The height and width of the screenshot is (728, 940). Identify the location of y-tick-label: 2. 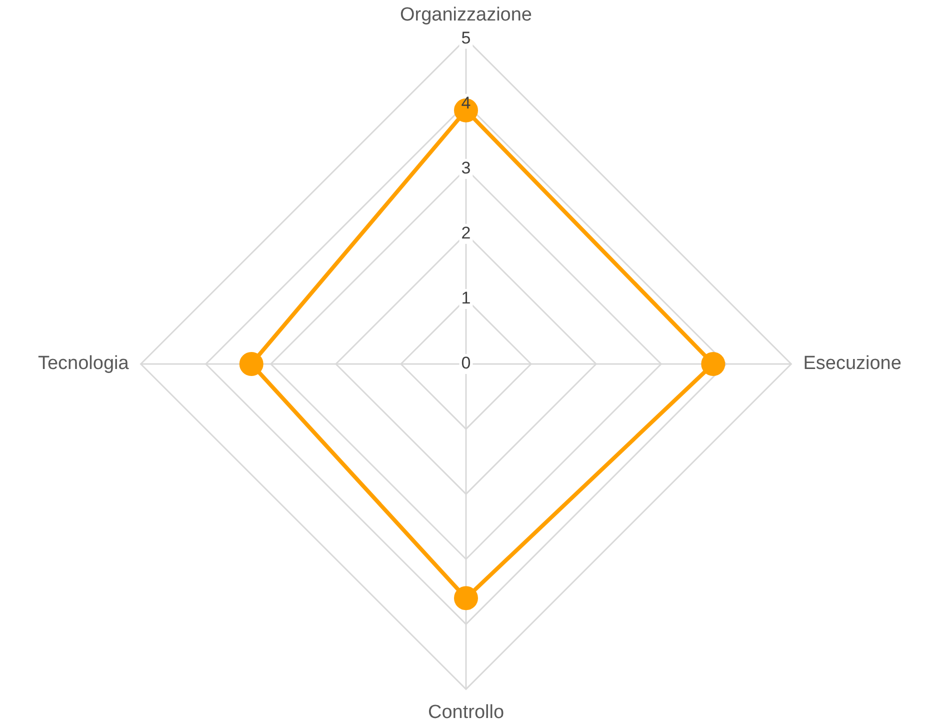
(466, 233).